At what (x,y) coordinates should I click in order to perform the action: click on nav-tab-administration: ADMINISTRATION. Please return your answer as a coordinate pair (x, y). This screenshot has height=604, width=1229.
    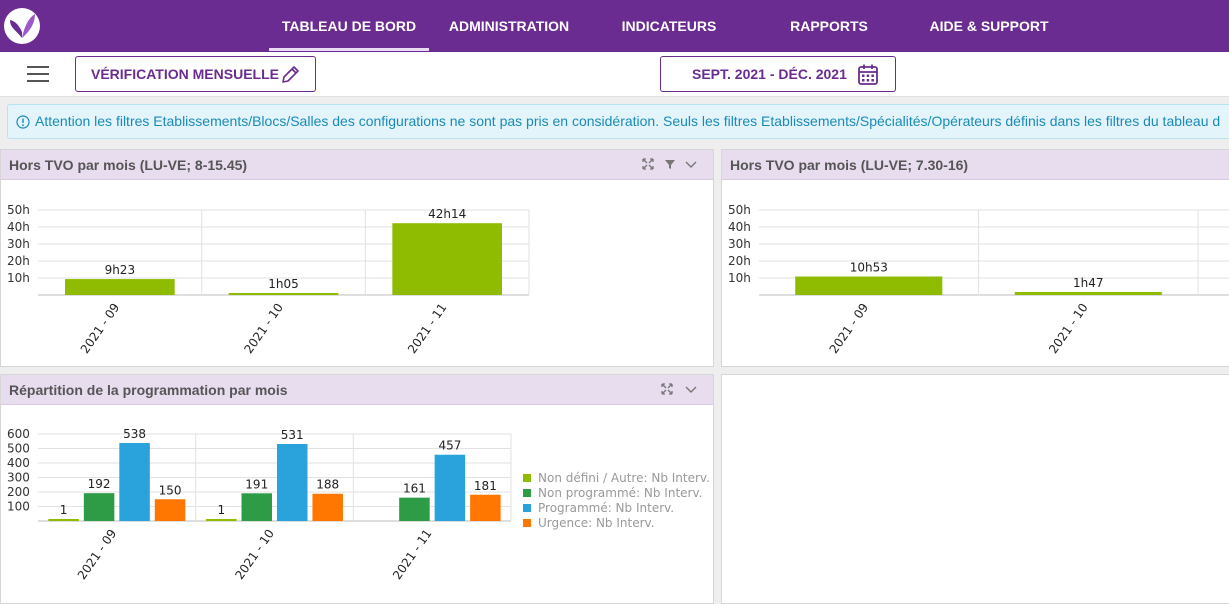
    Looking at the image, I should click on (509, 26).